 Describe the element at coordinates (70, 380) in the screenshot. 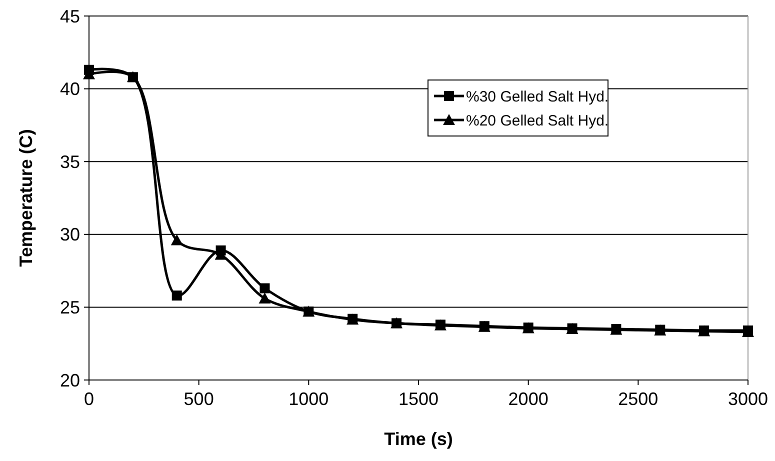

I see `y-tick-label: 20` at that location.